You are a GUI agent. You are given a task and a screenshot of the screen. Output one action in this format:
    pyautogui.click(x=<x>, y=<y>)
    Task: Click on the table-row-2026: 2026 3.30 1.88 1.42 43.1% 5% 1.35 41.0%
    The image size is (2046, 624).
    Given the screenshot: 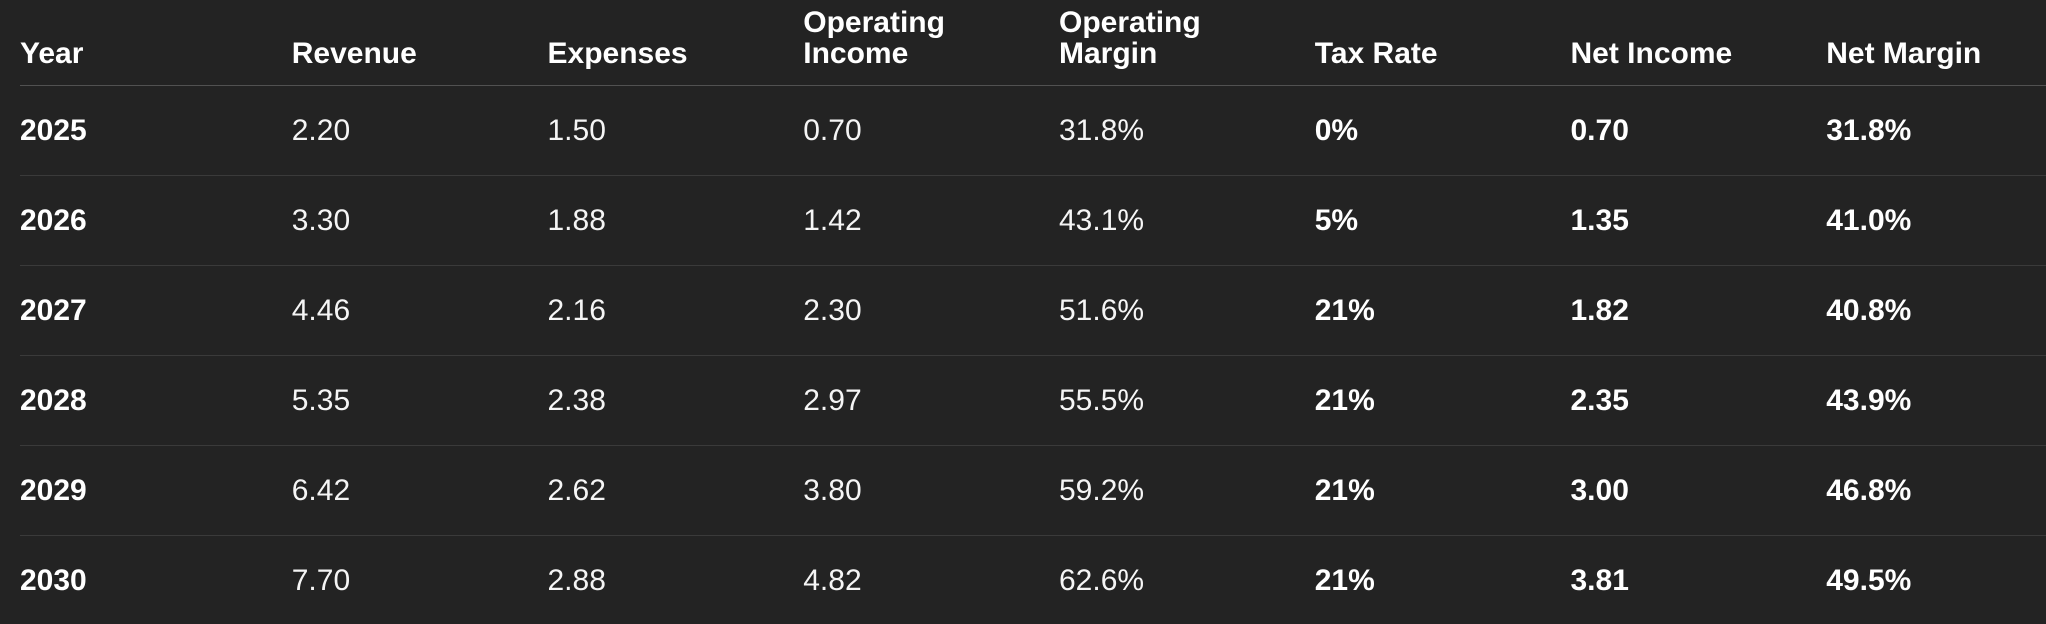 What is the action you would take?
    pyautogui.click(x=1023, y=221)
    